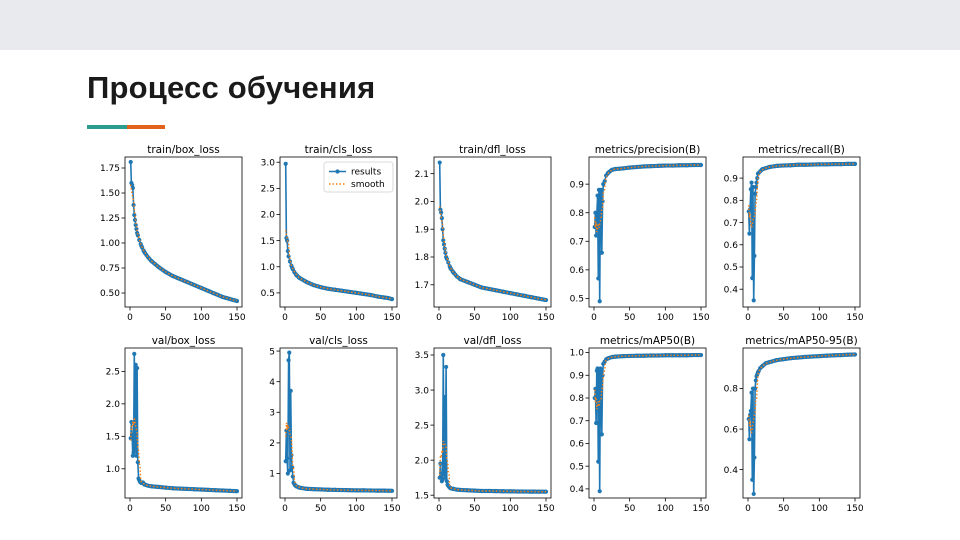 This screenshot has width=960, height=540. What do you see at coordinates (338, 341) in the screenshot?
I see `chart-title: val/cls_loss` at bounding box center [338, 341].